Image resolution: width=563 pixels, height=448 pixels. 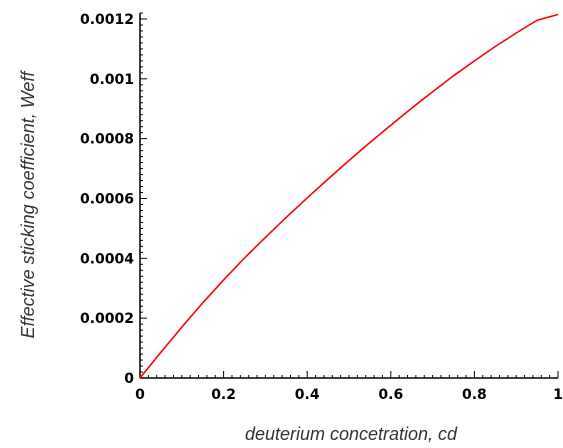 I want to click on x-tick-label: 0, so click(x=140, y=395).